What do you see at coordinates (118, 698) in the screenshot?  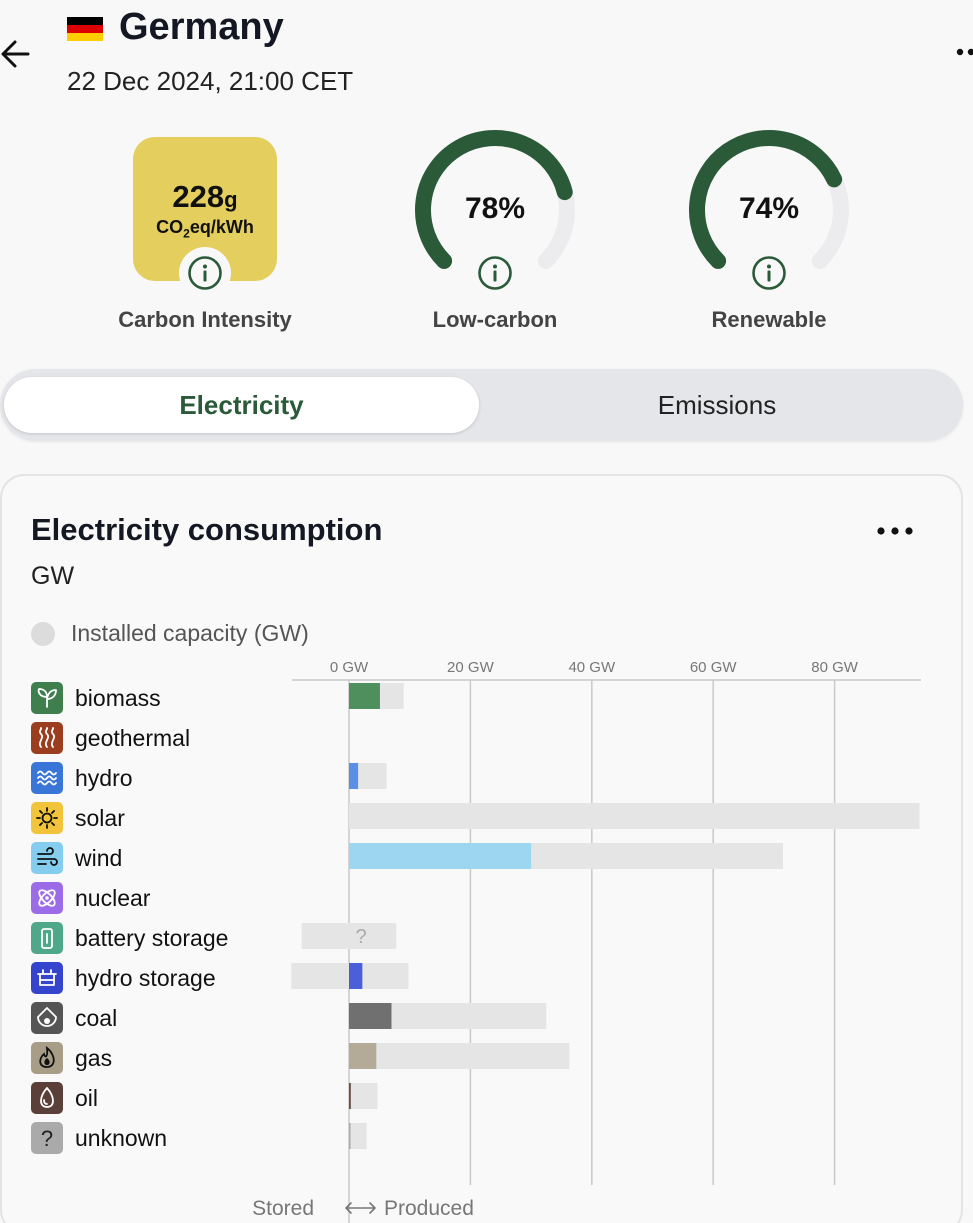 I see `row-label: biomass` at bounding box center [118, 698].